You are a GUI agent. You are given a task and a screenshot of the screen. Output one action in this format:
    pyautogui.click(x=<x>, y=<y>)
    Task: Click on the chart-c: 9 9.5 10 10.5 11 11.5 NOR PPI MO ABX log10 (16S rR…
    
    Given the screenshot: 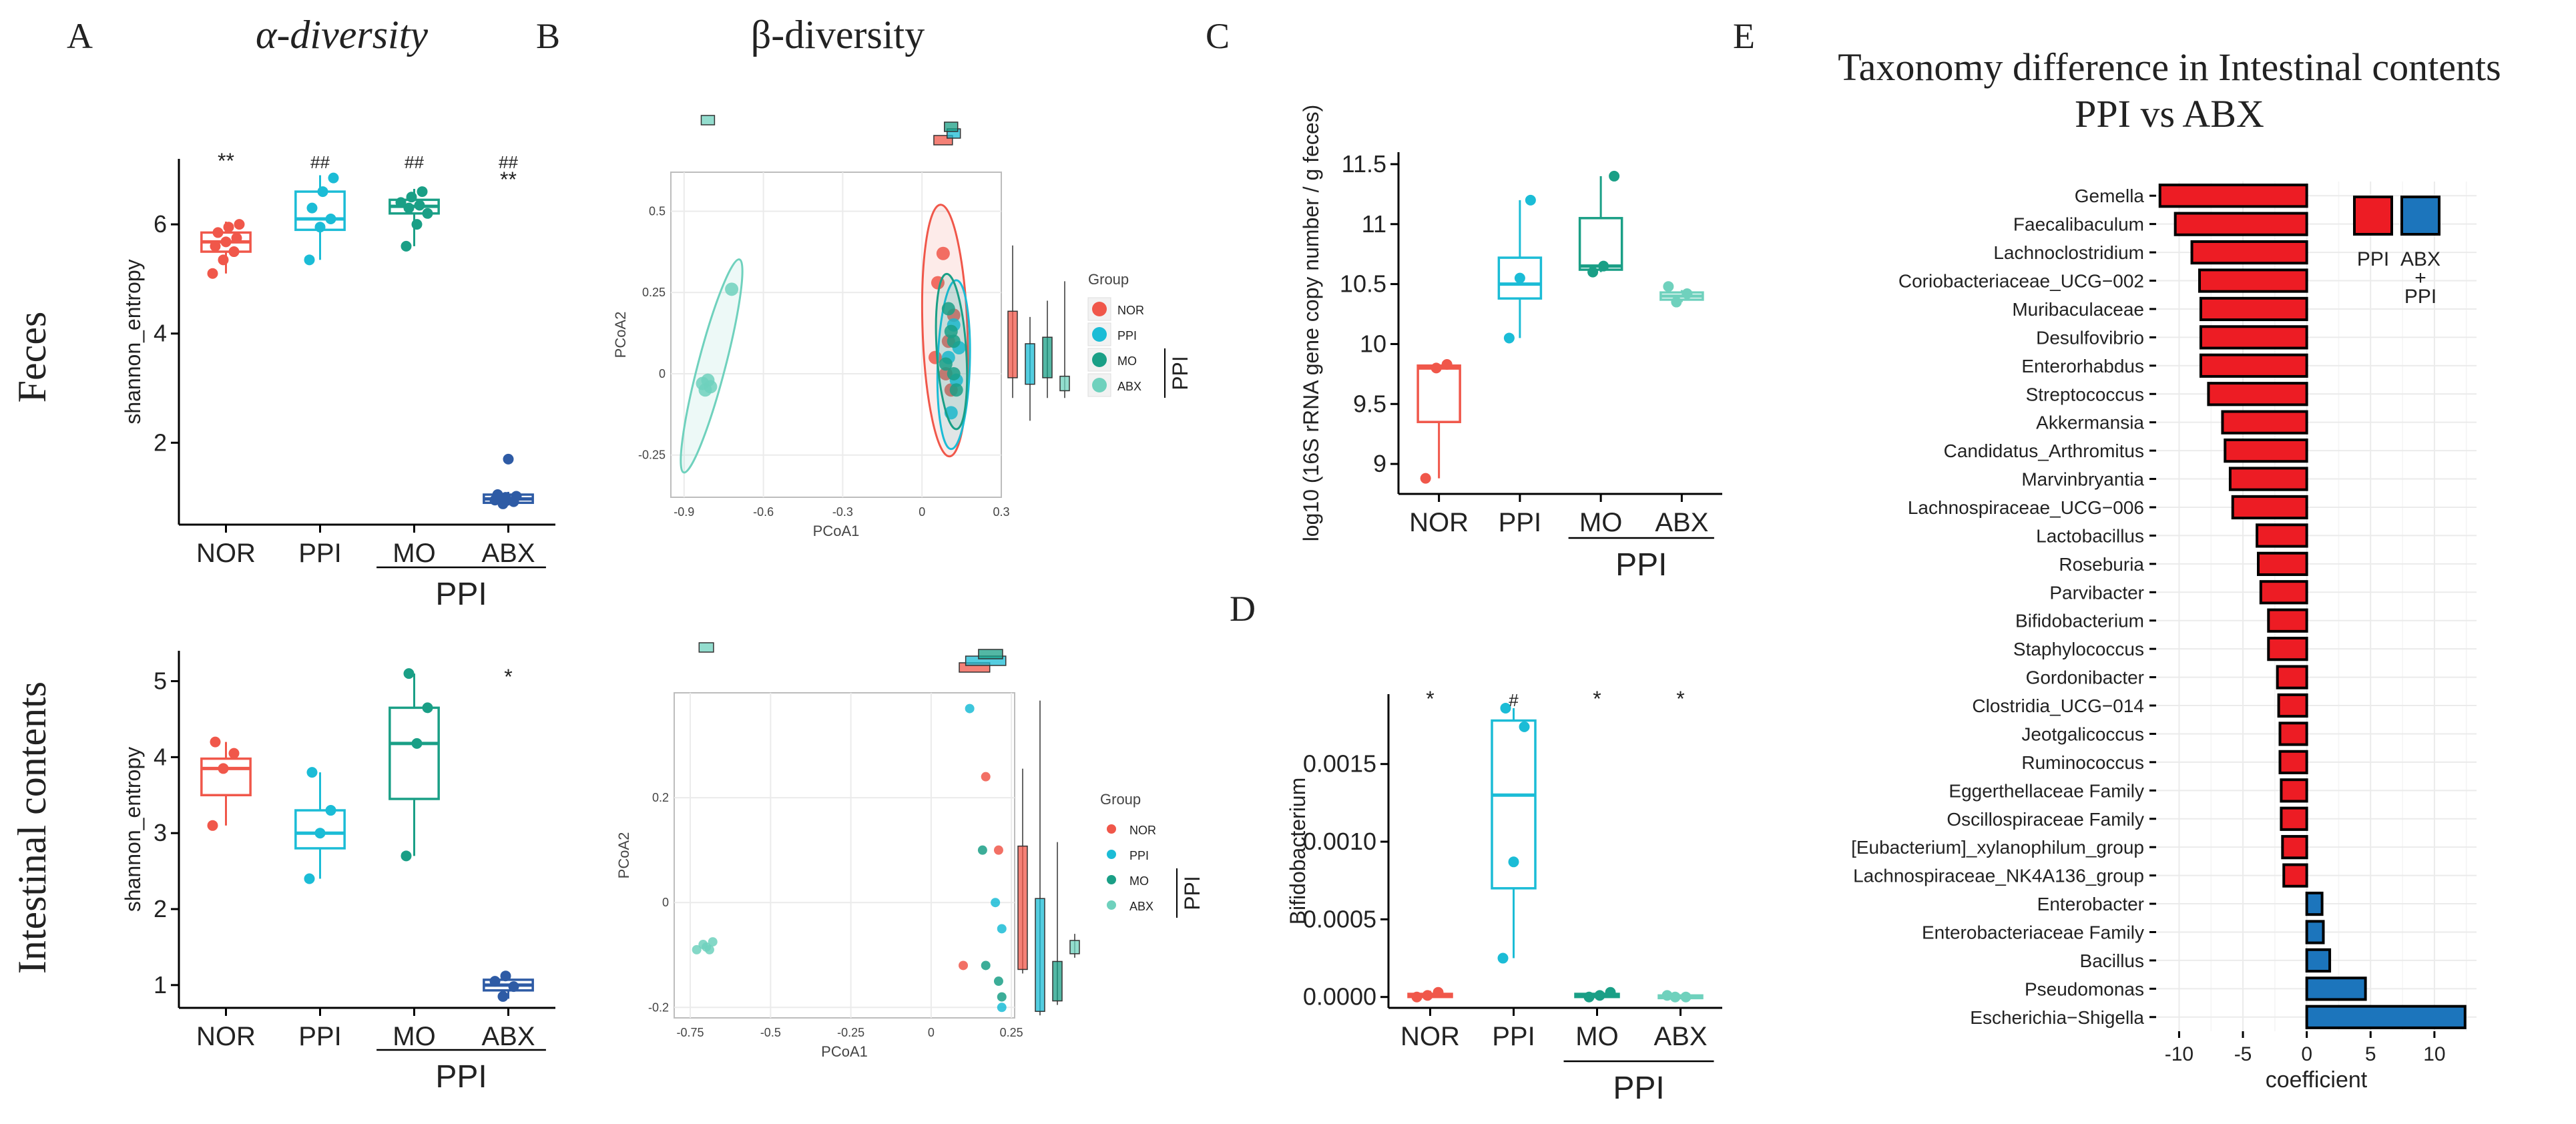 What is the action you would take?
    pyautogui.click(x=1510, y=344)
    